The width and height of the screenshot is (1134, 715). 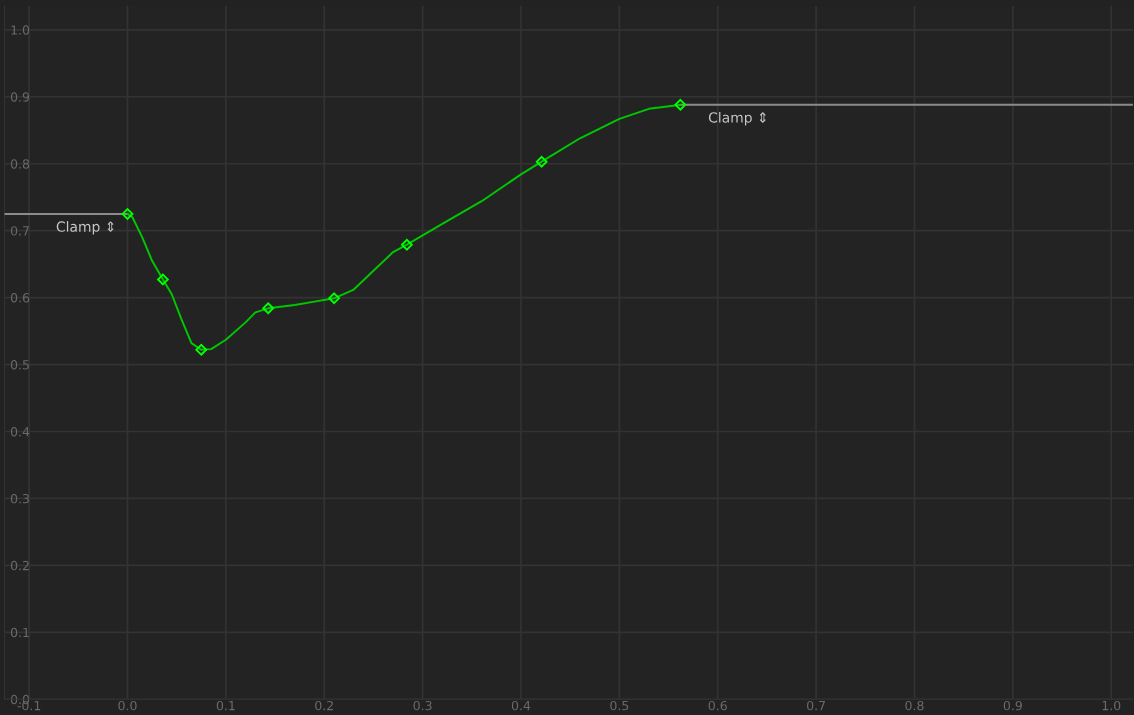 What do you see at coordinates (225, 705) in the screenshot?
I see `x-tick-label: 0.1` at bounding box center [225, 705].